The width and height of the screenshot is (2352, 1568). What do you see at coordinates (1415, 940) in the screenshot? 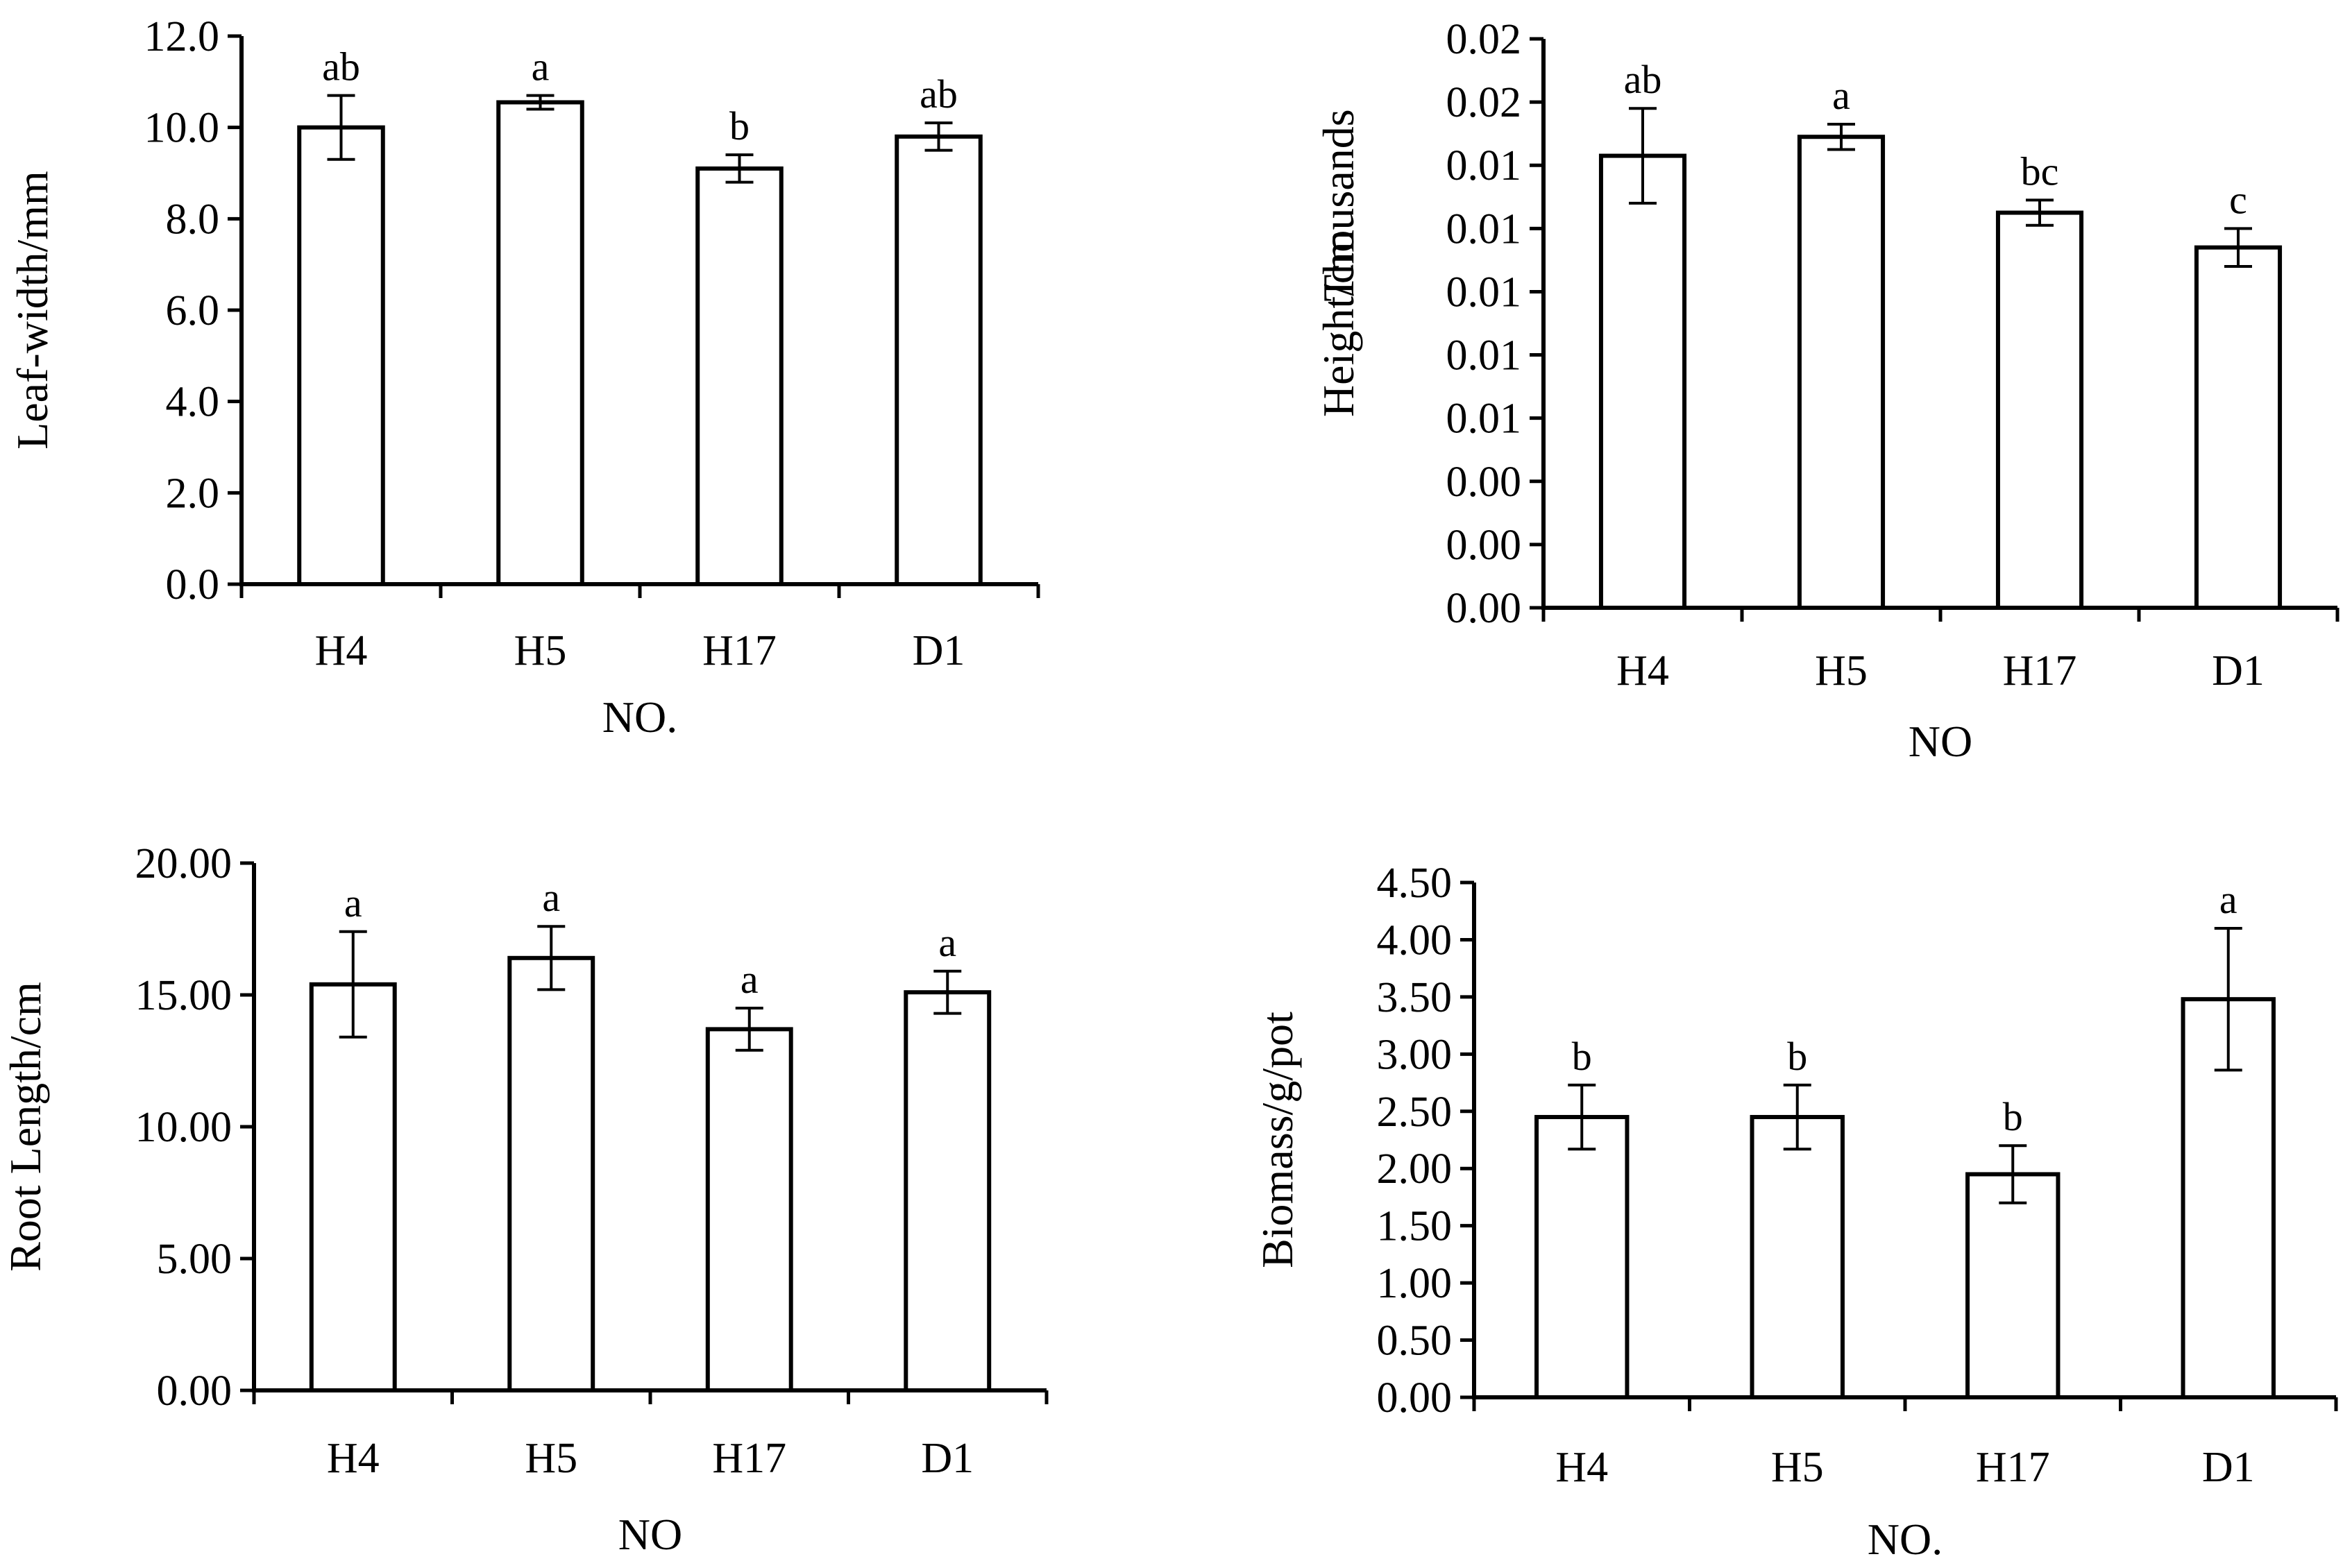
I see `y-tick-label: 4.00` at bounding box center [1415, 940].